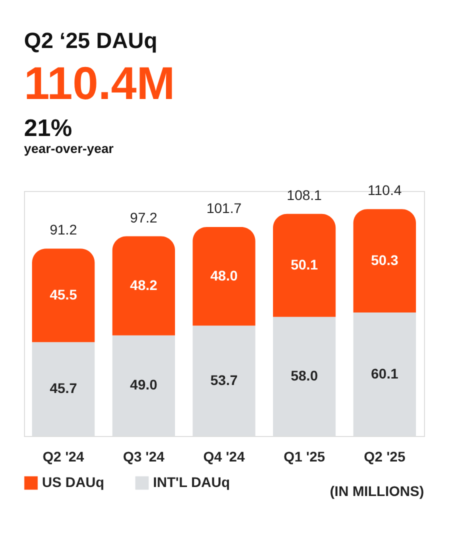 This screenshot has width=466, height=537. What do you see at coordinates (99, 83) in the screenshot?
I see `chart-subtitle: 110.4M` at bounding box center [99, 83].